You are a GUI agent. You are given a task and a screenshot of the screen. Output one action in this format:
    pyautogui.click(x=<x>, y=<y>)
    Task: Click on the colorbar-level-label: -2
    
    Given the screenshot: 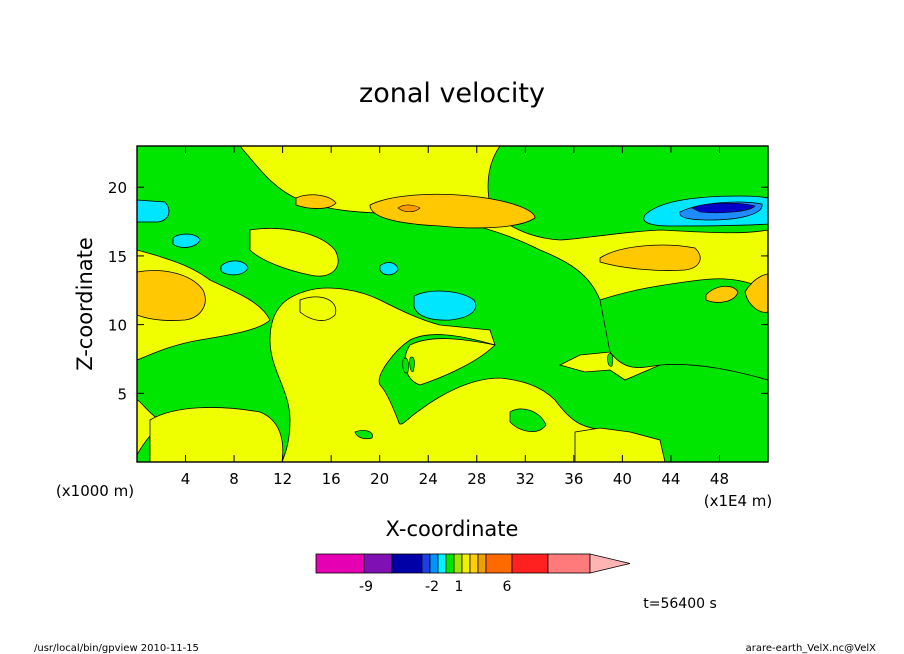 What is the action you would take?
    pyautogui.click(x=432, y=587)
    